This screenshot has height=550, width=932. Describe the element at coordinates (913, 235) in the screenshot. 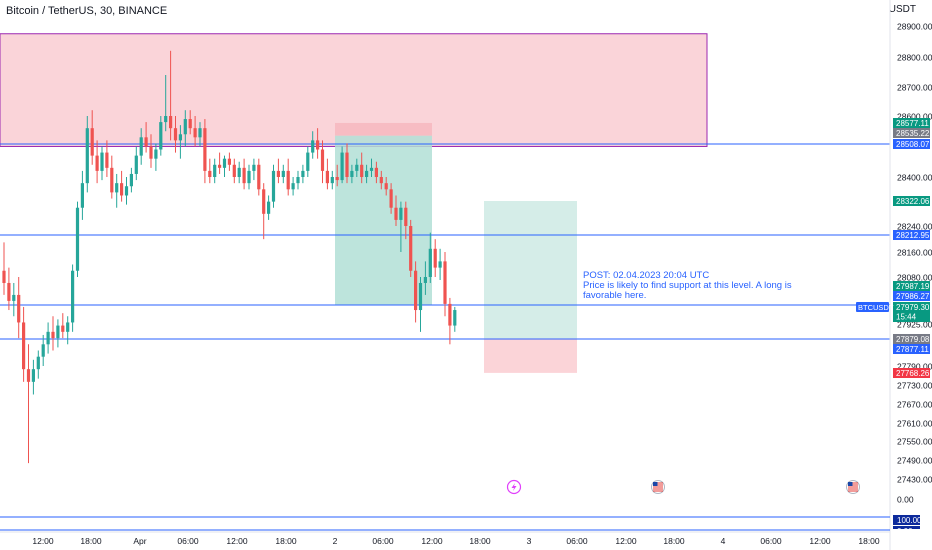

I see `price-label-value: 28212.95` at that location.